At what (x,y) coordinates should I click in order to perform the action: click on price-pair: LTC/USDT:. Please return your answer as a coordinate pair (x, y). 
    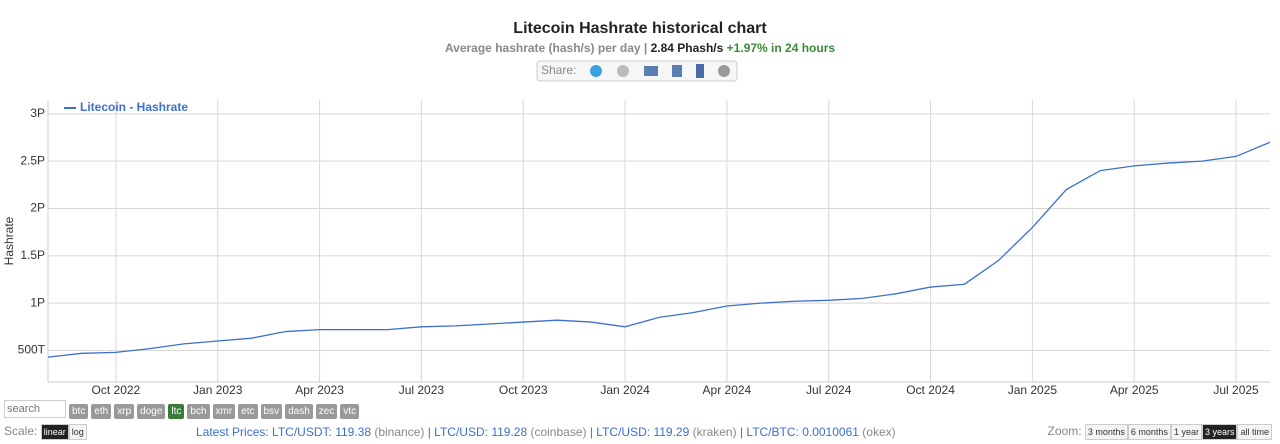
    Looking at the image, I should click on (302, 432).